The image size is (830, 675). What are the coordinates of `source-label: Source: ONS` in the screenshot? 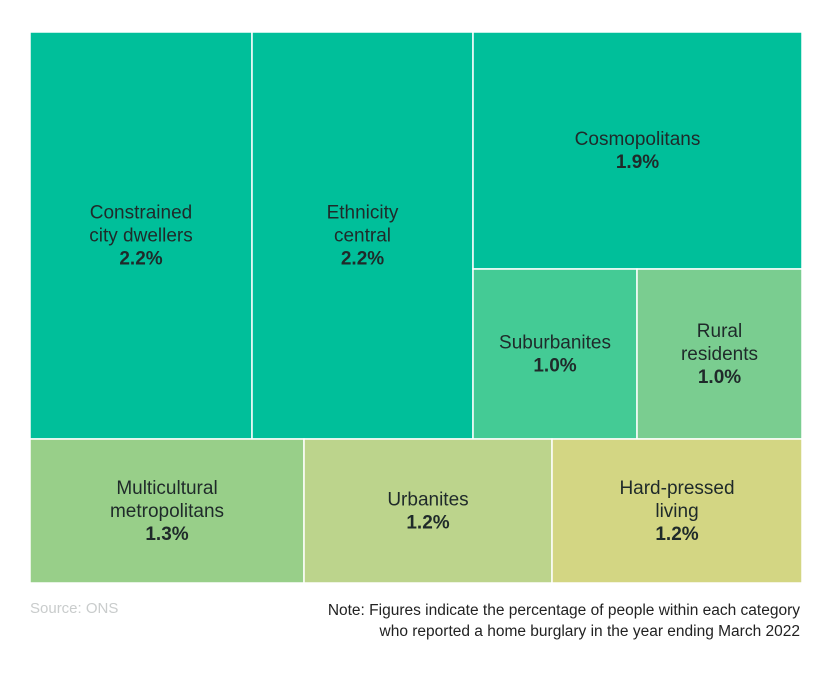 It's located at (74, 608).